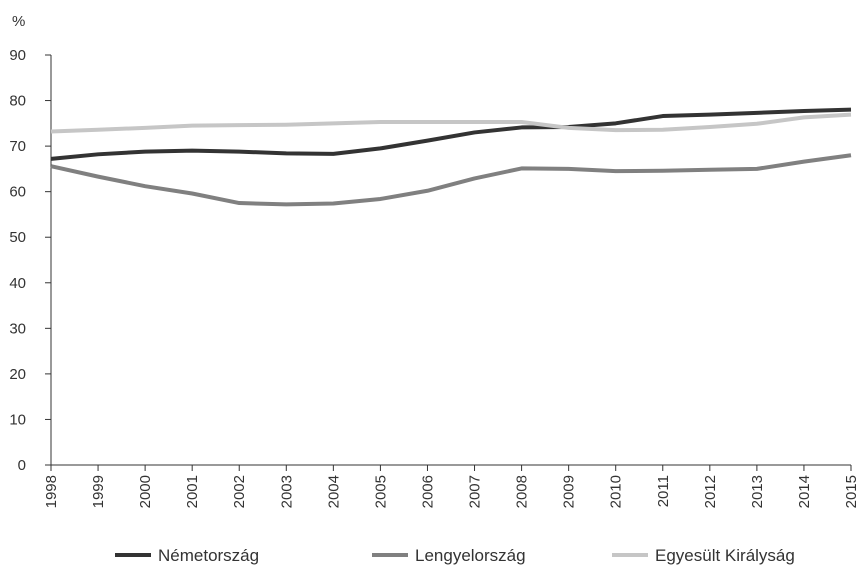  What do you see at coordinates (17, 192) in the screenshot?
I see `y-tick-label: 60` at bounding box center [17, 192].